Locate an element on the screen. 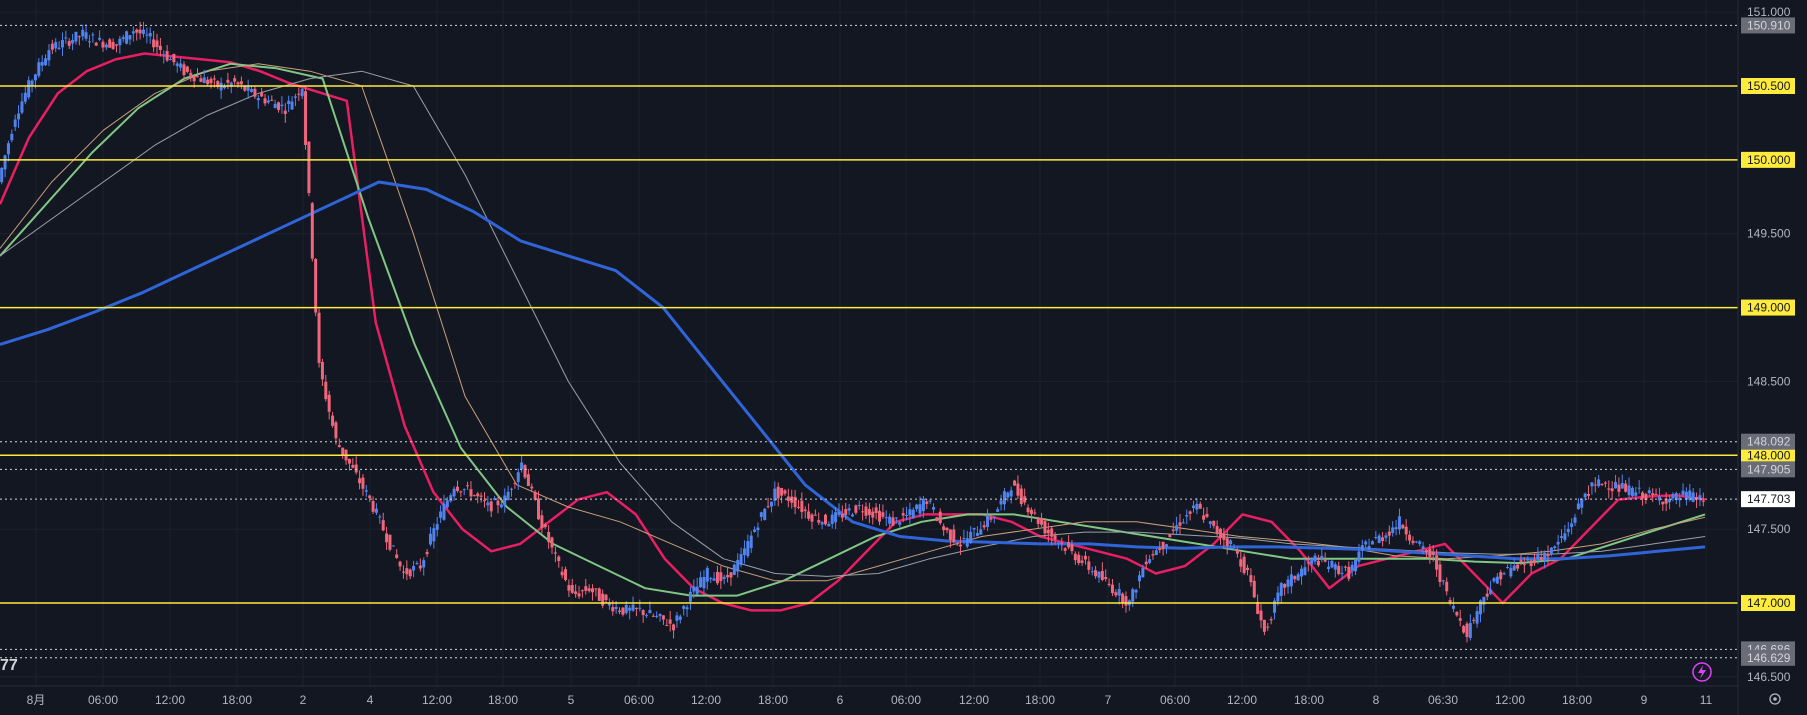  price-level-label: 149.000 is located at coordinates (1769, 308).